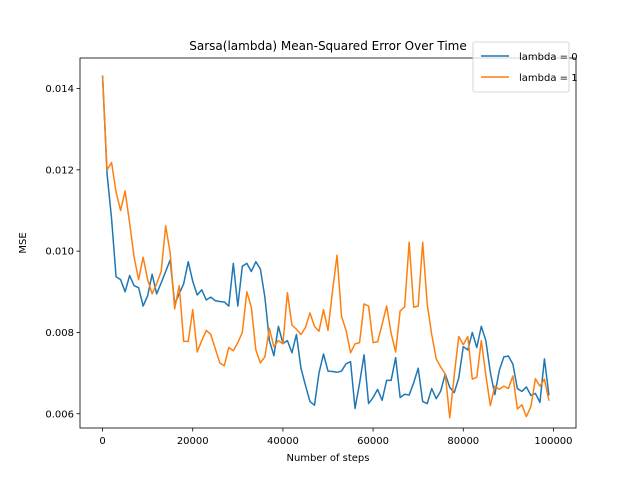 The height and width of the screenshot is (480, 640). What do you see at coordinates (193, 441) in the screenshot?
I see `x-tick-label: 20000` at bounding box center [193, 441].